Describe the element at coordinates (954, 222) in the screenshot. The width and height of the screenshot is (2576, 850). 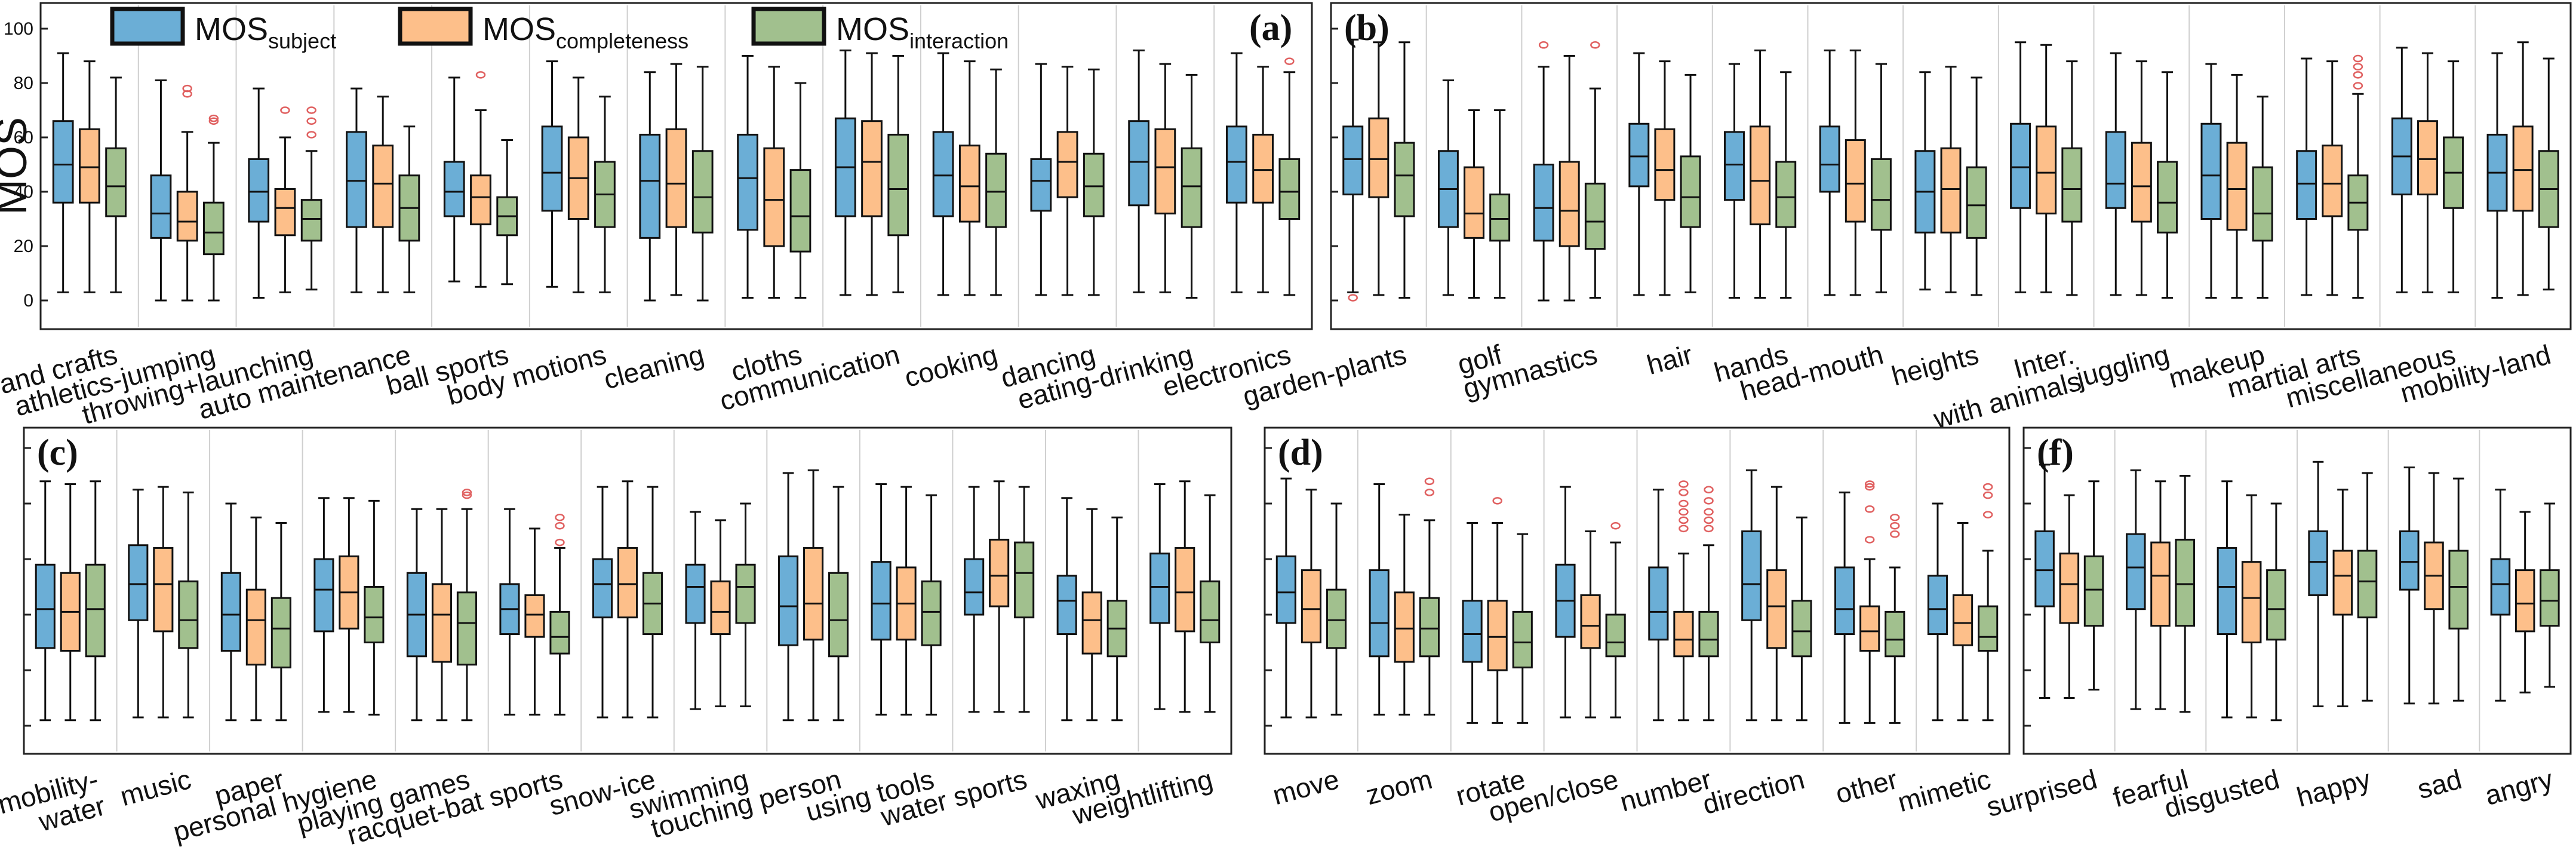
I see `category-cooking: cooking` at that location.